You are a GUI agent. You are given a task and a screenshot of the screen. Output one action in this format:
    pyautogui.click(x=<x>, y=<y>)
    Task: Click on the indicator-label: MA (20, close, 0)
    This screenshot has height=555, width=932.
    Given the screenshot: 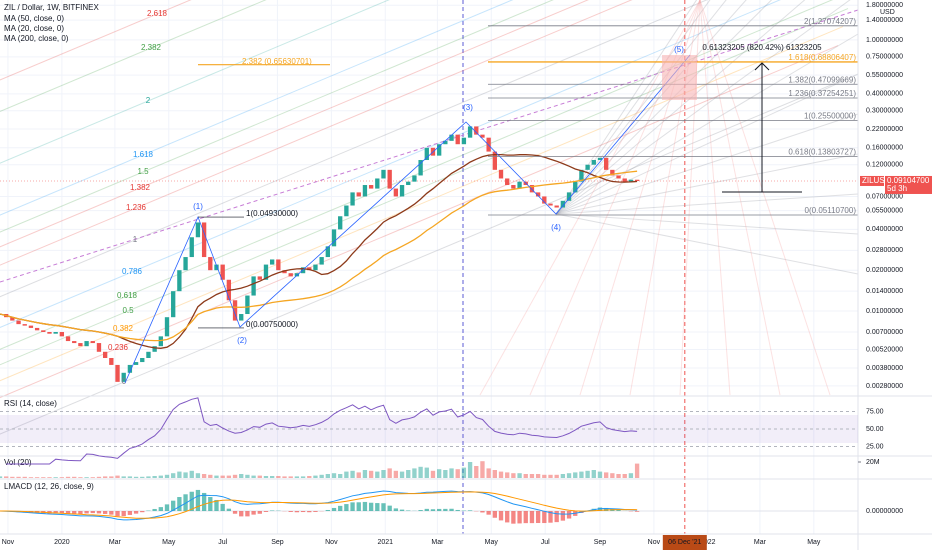 What is the action you would take?
    pyautogui.click(x=34, y=28)
    